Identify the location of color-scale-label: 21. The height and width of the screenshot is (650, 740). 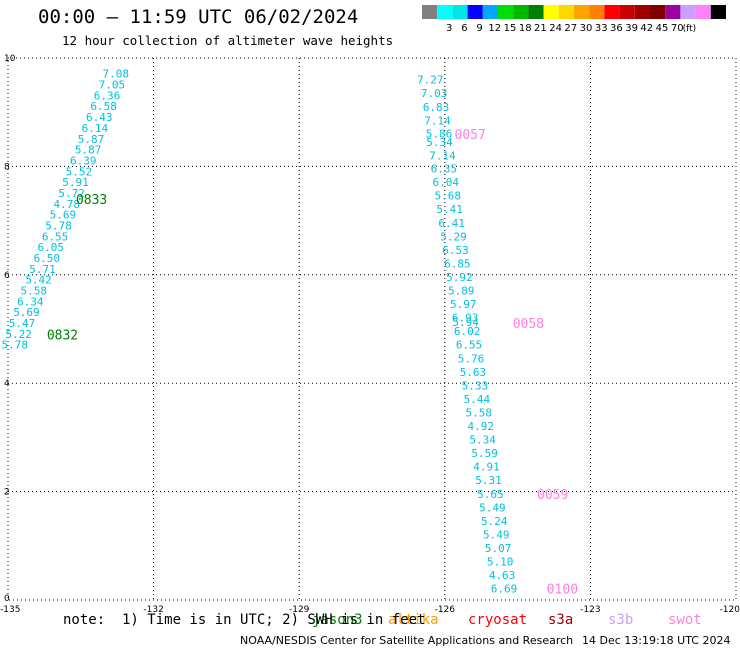
(540, 28).